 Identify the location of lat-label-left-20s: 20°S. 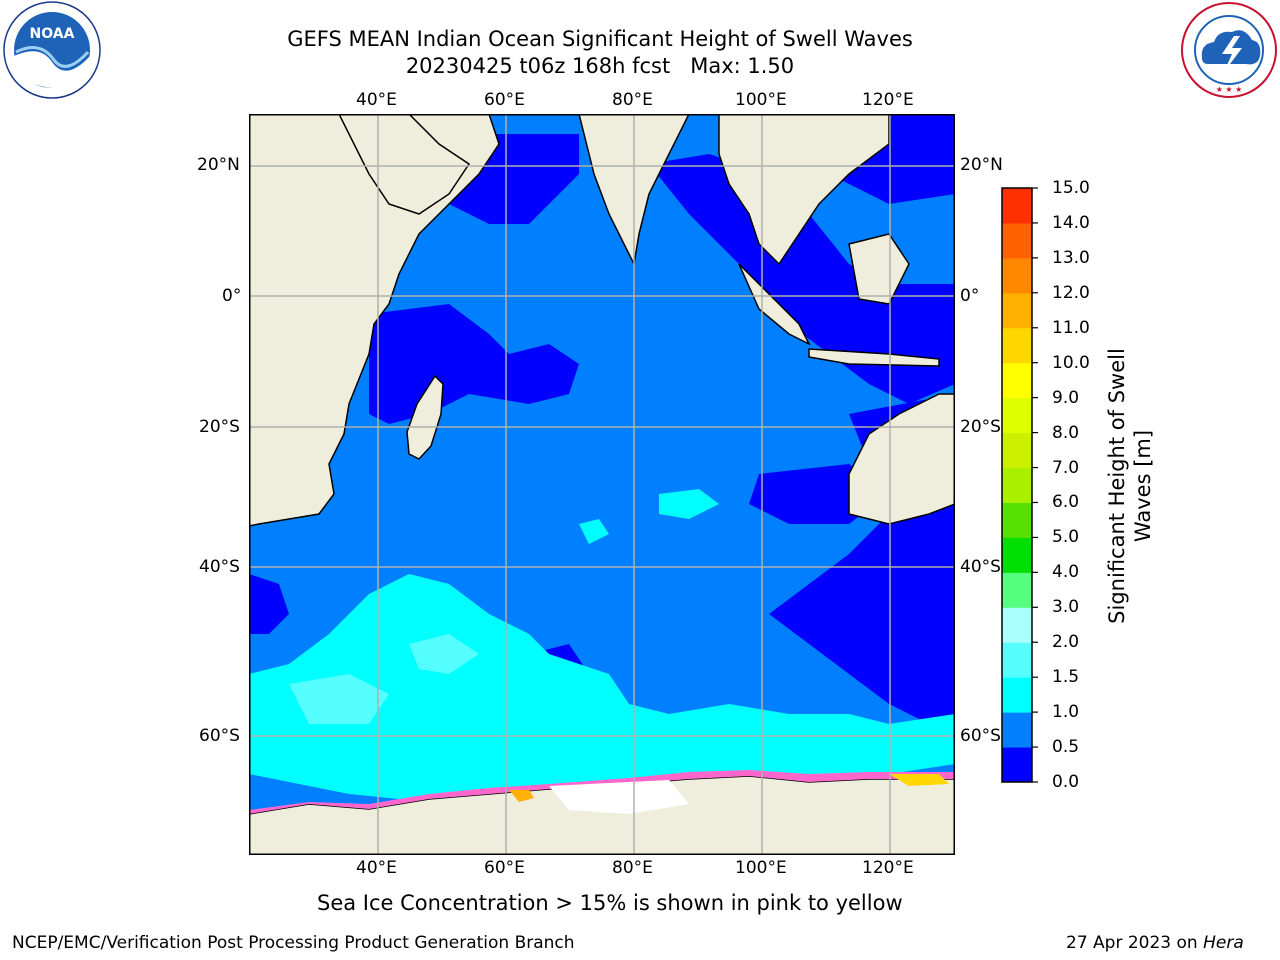
(219, 427).